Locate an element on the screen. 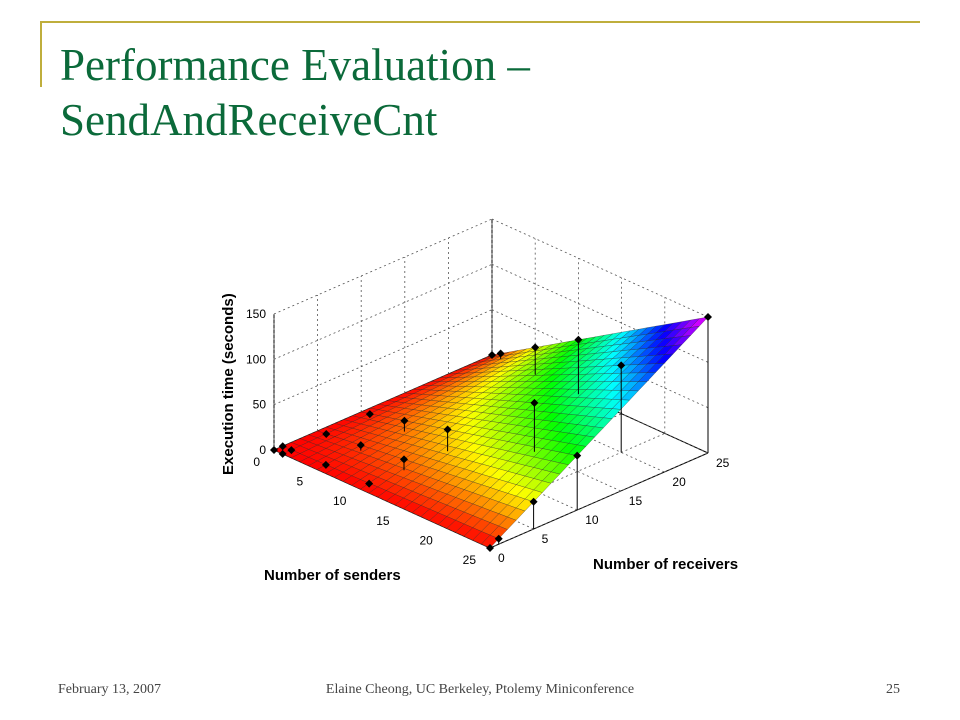 This screenshot has height=720, width=960. footer-date: February 13, 2007 is located at coordinates (110, 689).